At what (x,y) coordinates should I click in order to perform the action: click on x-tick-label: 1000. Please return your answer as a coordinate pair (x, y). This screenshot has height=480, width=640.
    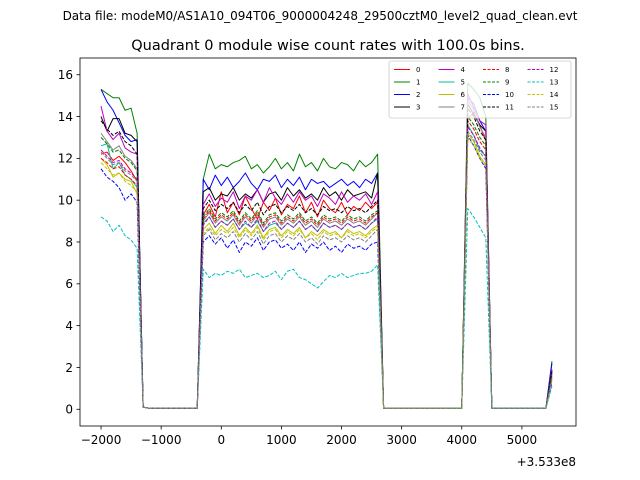
    Looking at the image, I should click on (281, 440).